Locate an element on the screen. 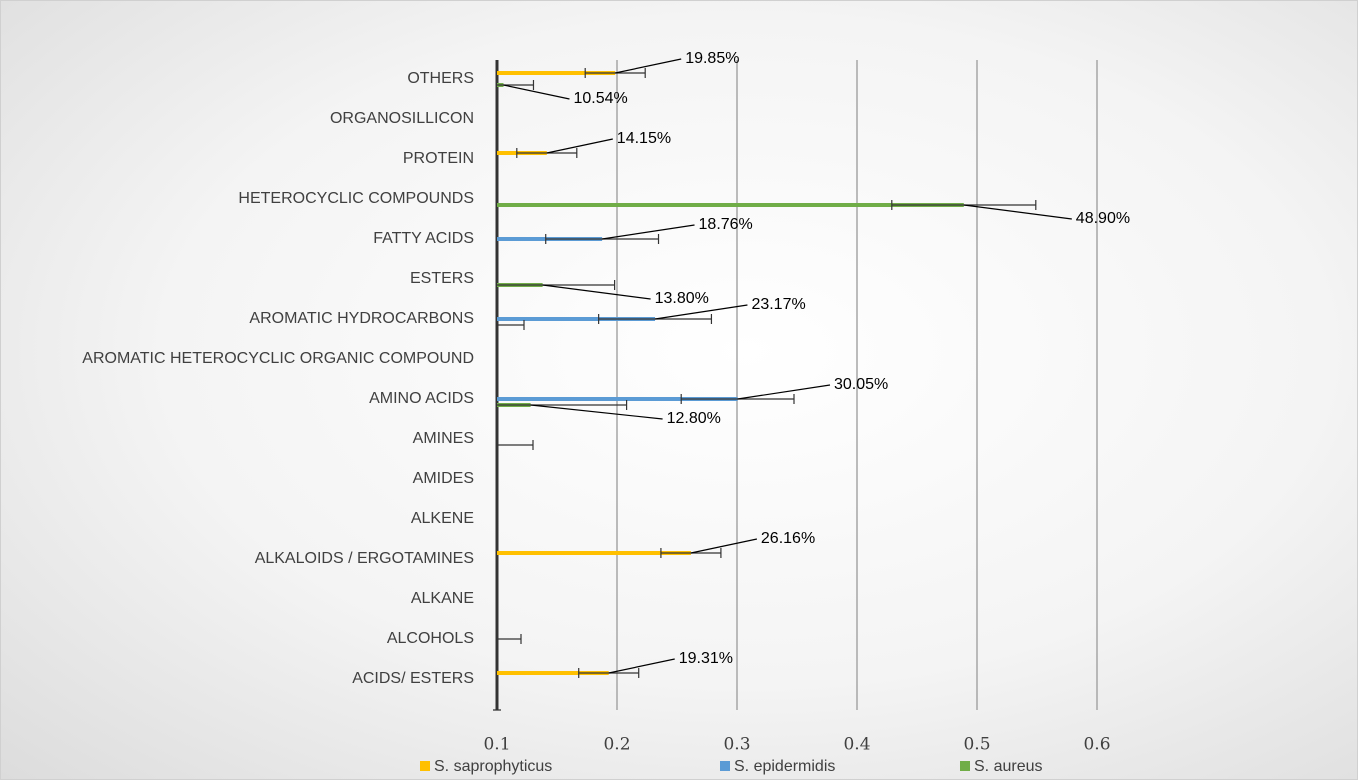  y-tick-label: FATTY ACIDS is located at coordinates (423, 238).